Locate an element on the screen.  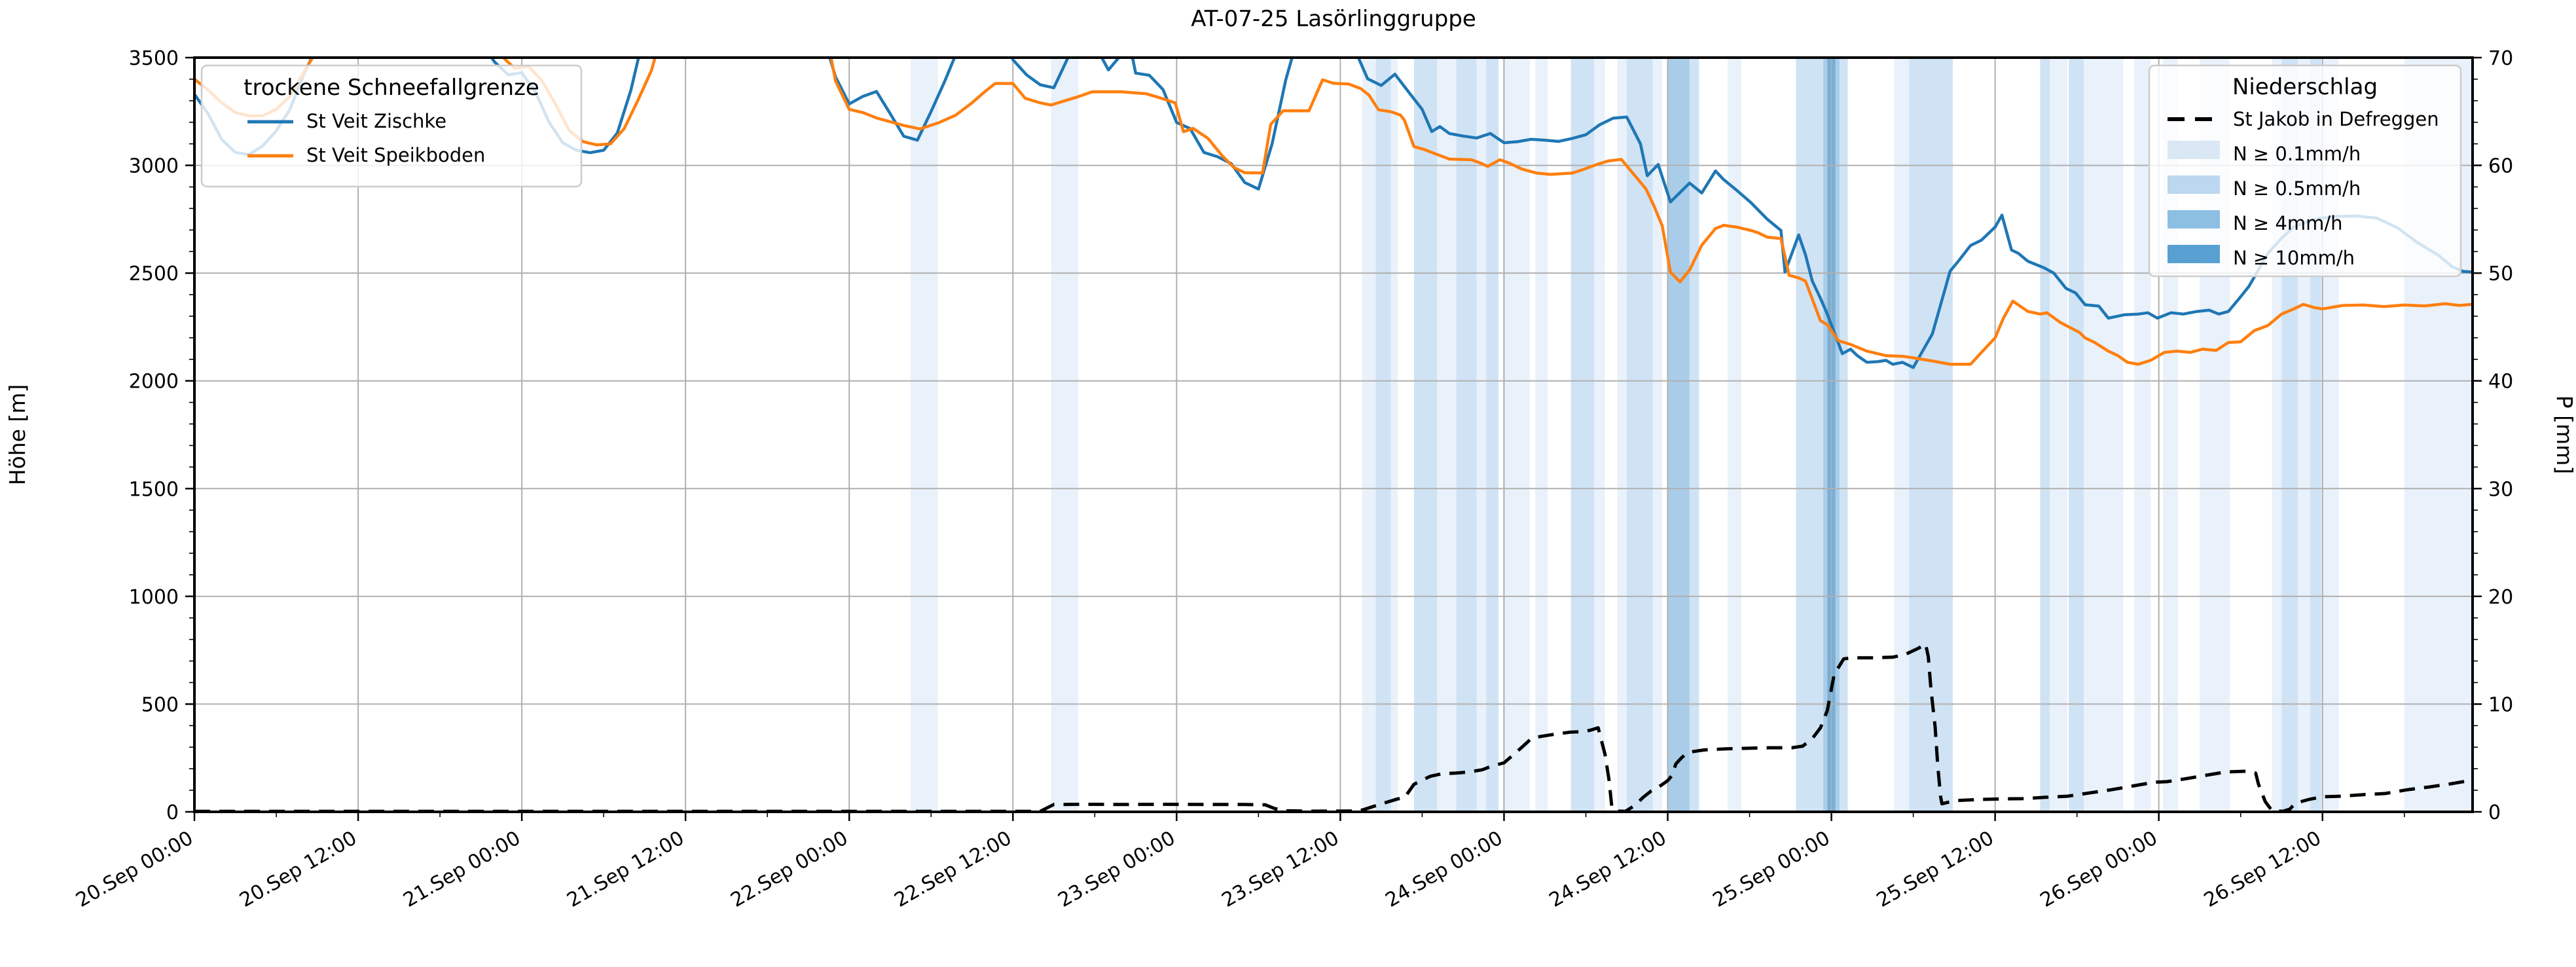
right-tick-label: 70 is located at coordinates (2500, 58).